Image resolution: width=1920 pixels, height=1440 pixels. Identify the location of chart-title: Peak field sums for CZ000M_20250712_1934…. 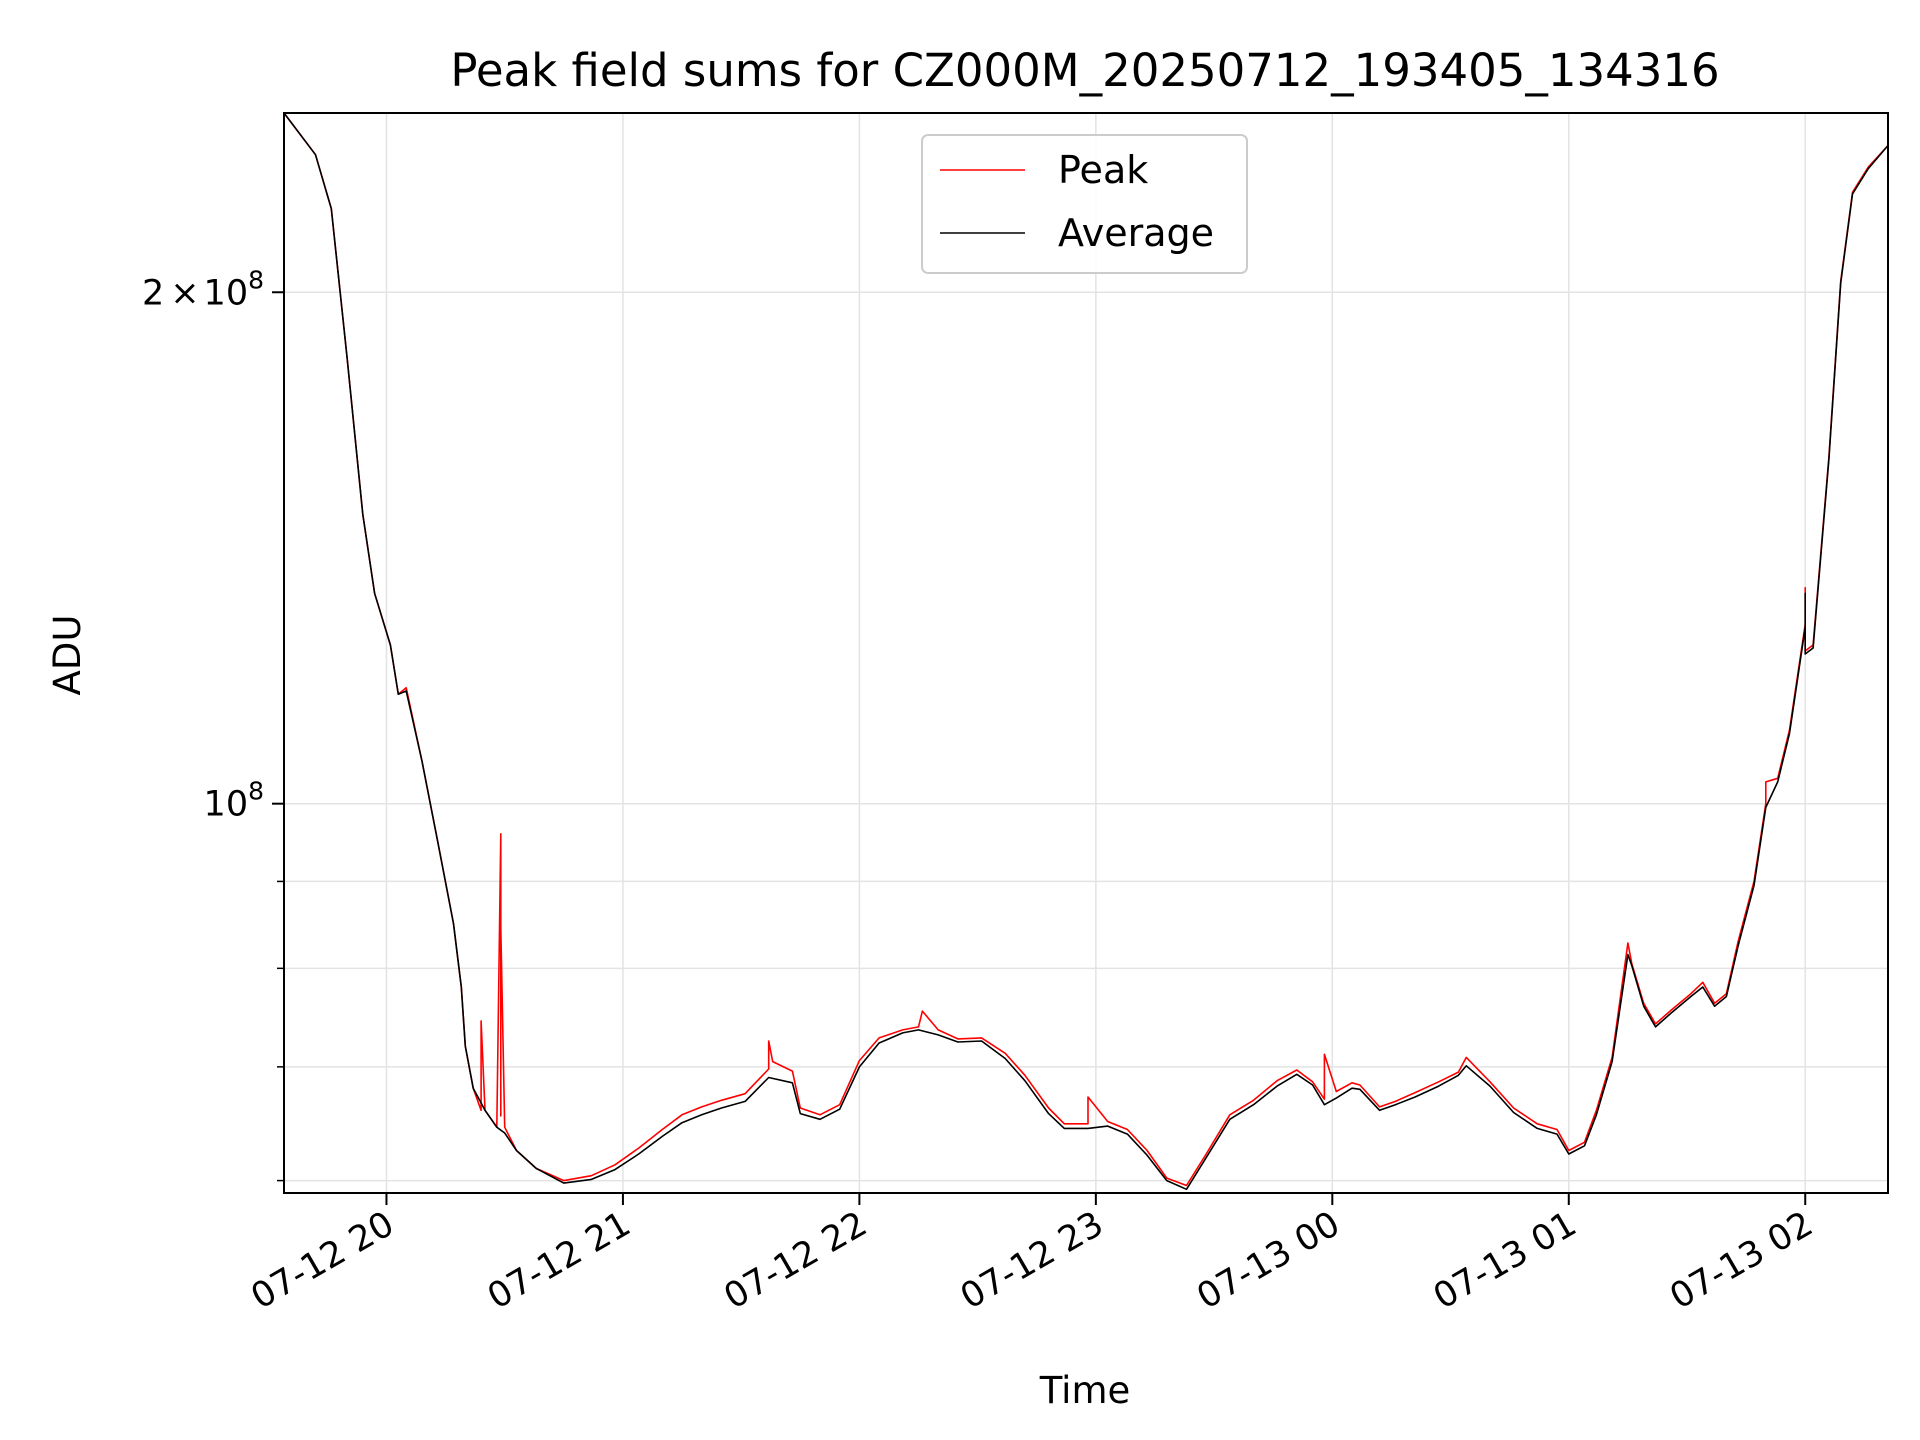
(1084, 70).